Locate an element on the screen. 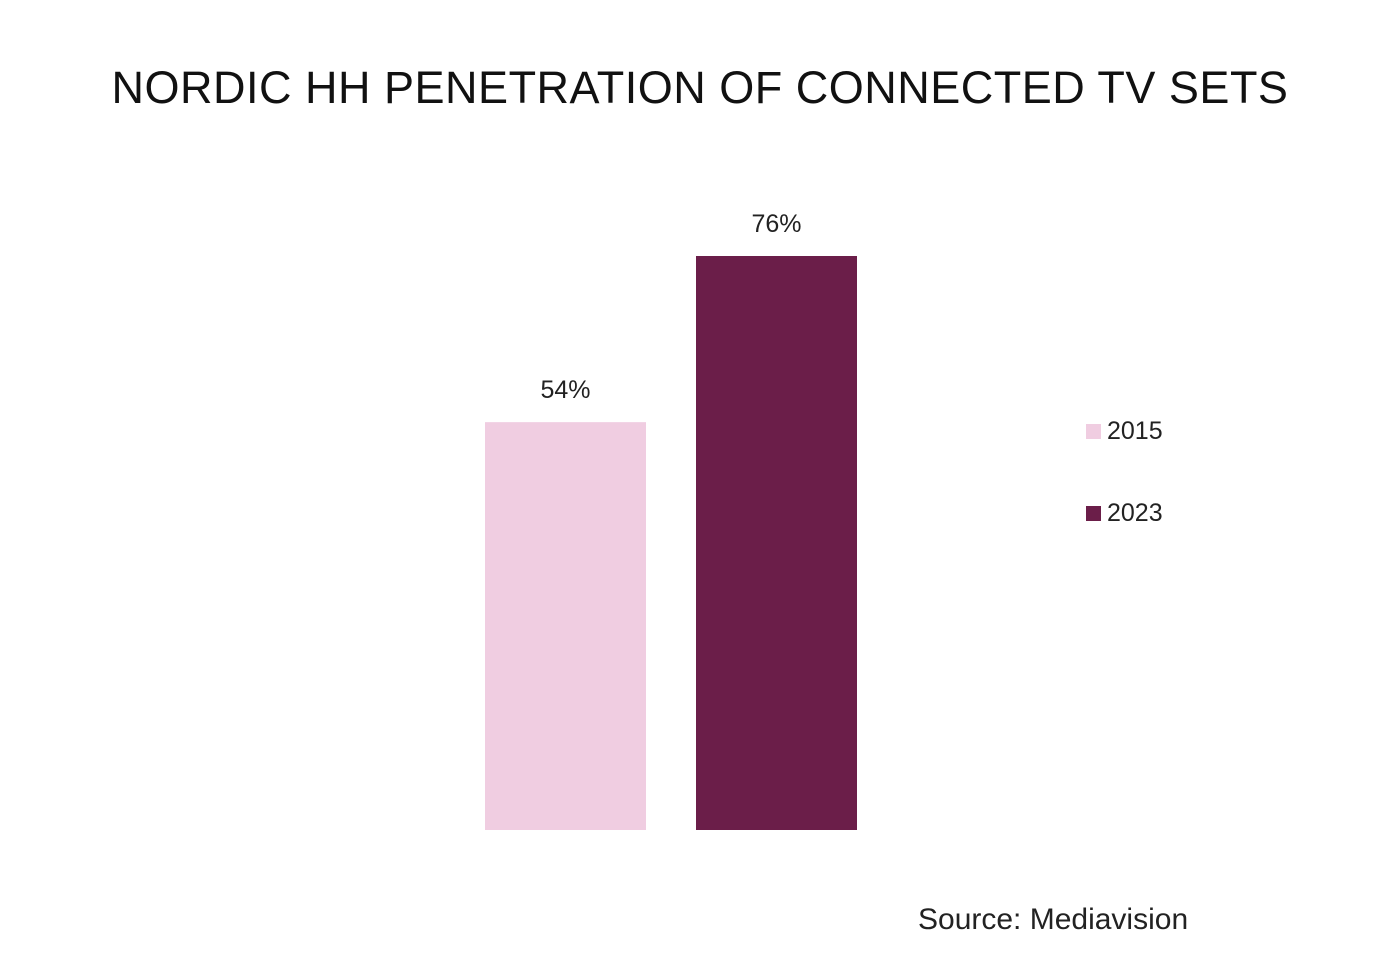 The image size is (1400, 959). data-label-2023: 76% is located at coordinates (776, 224).